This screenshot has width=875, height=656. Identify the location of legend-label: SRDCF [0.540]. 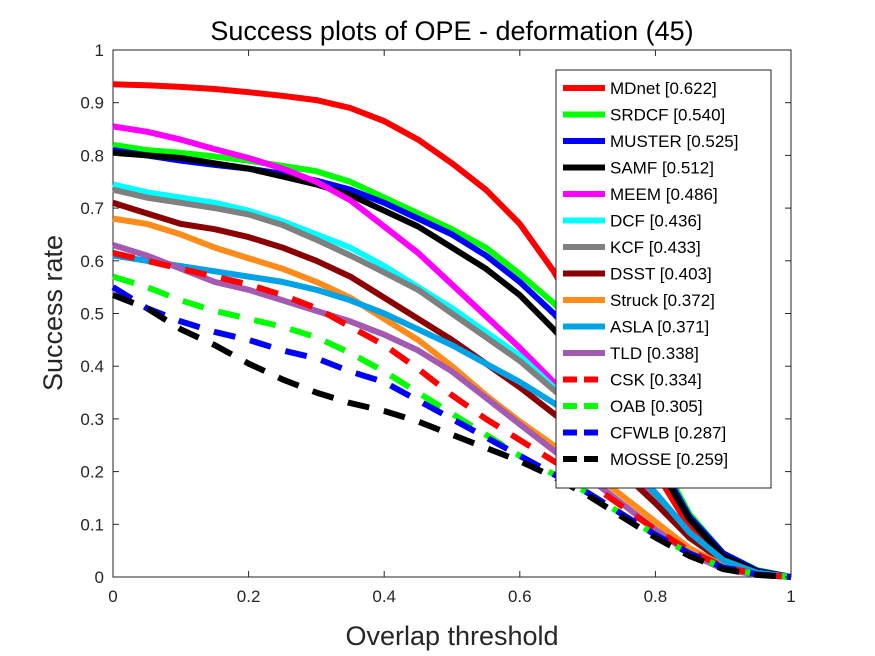
(667, 115).